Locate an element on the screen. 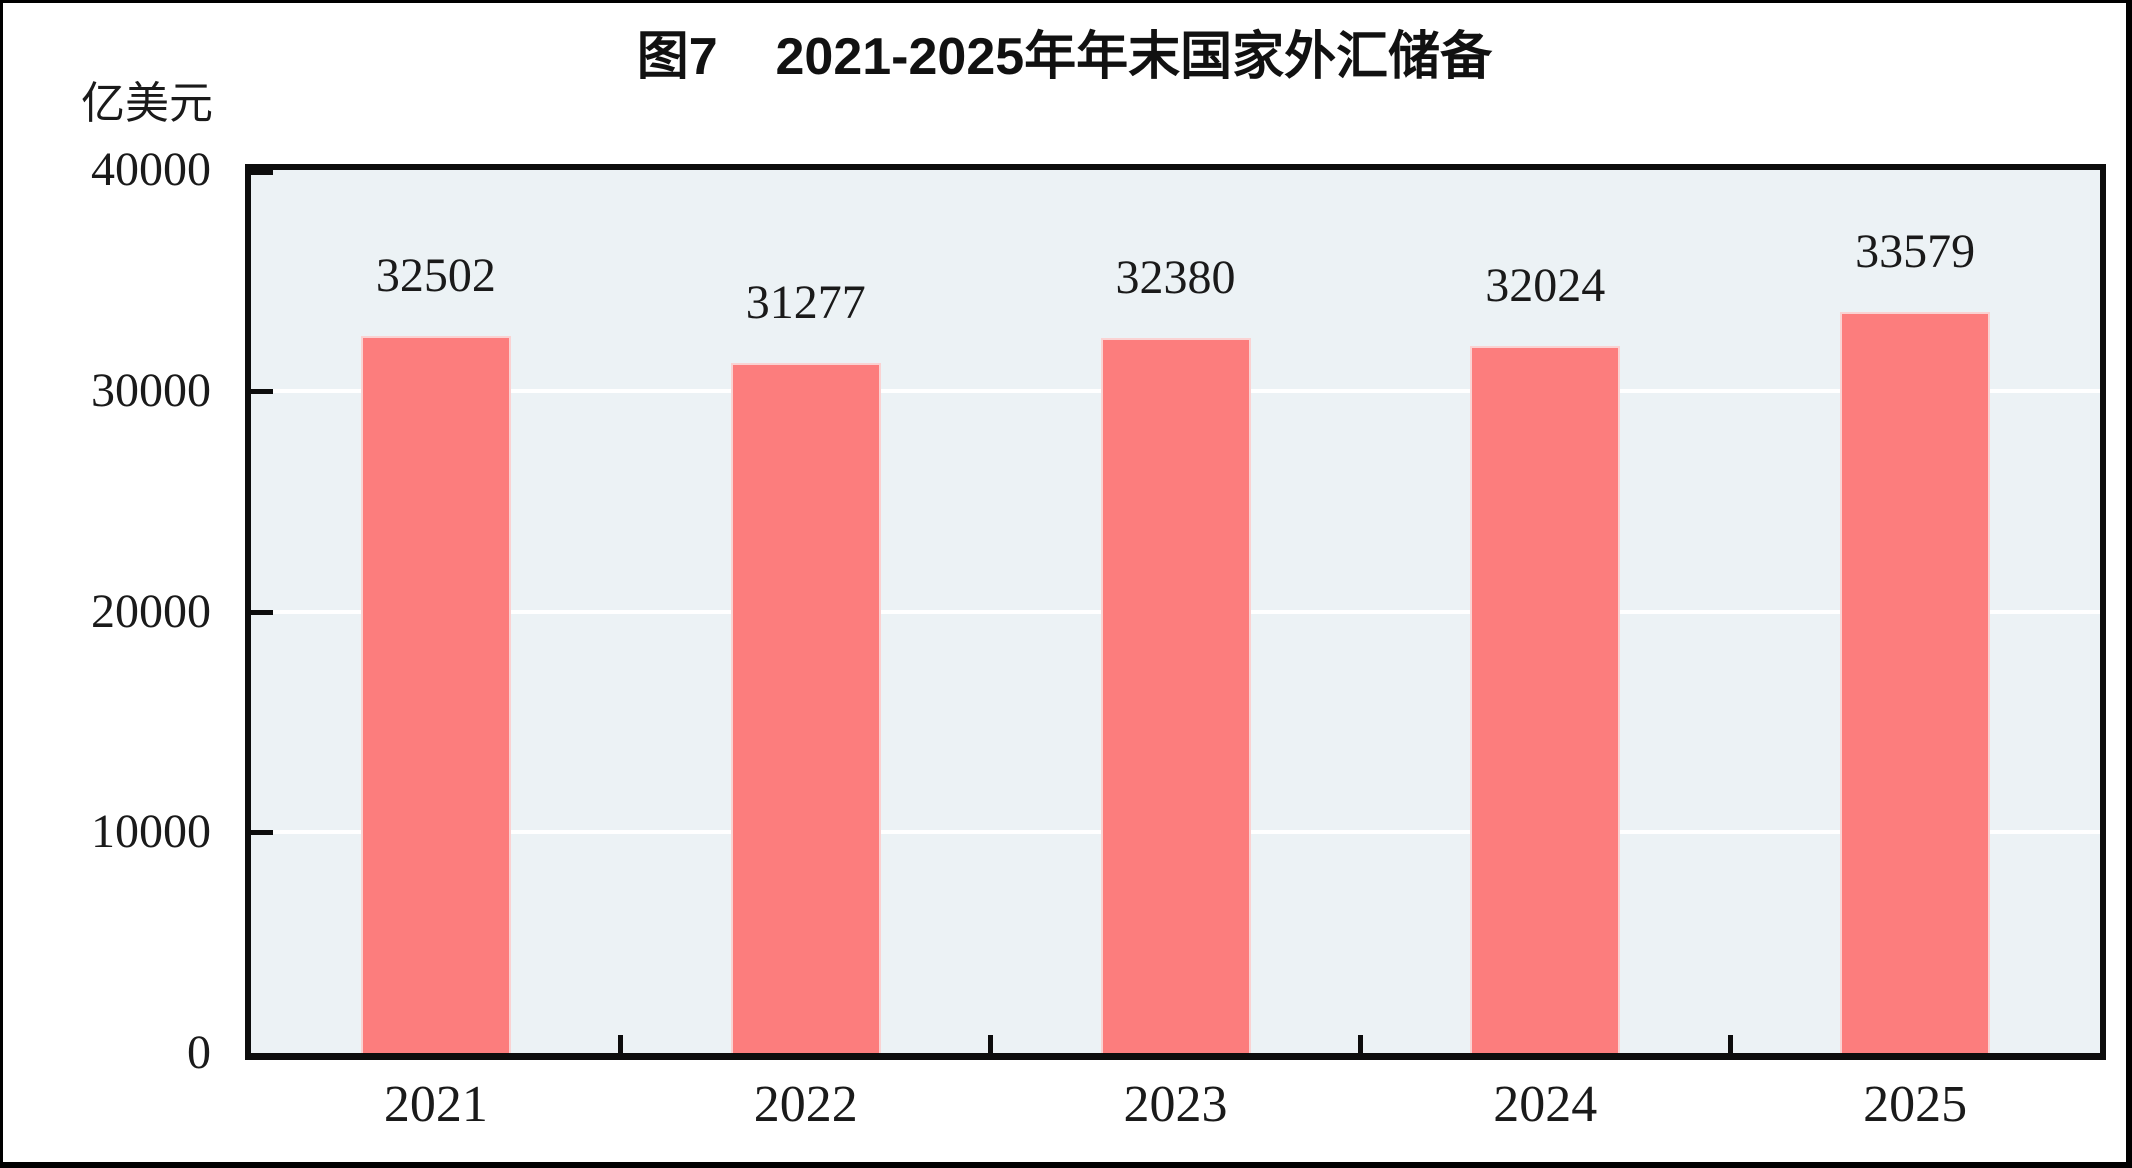 This screenshot has height=1168, width=2132. chart-title: 图7 2021-2025年年末国家外汇储备 is located at coordinates (1064, 57).